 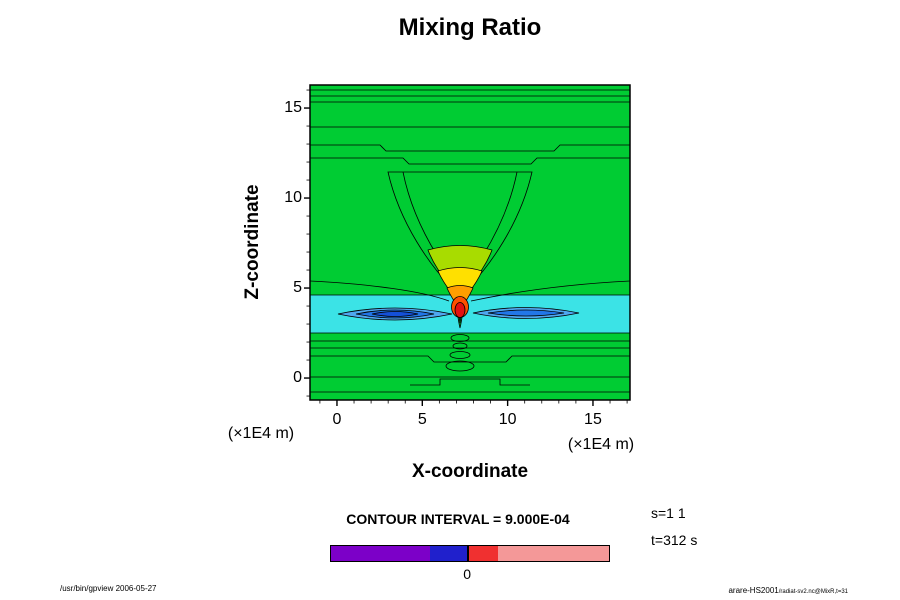 I want to click on colorbar-zero-divider, so click(x=468, y=553).